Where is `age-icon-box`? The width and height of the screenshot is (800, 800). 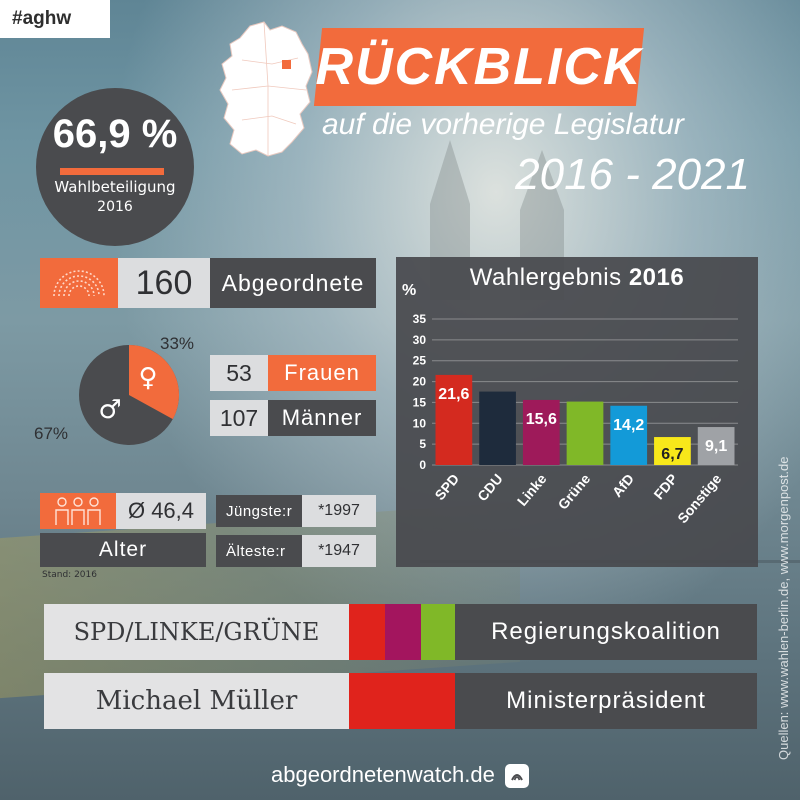
age-icon-box is located at coordinates (78, 511).